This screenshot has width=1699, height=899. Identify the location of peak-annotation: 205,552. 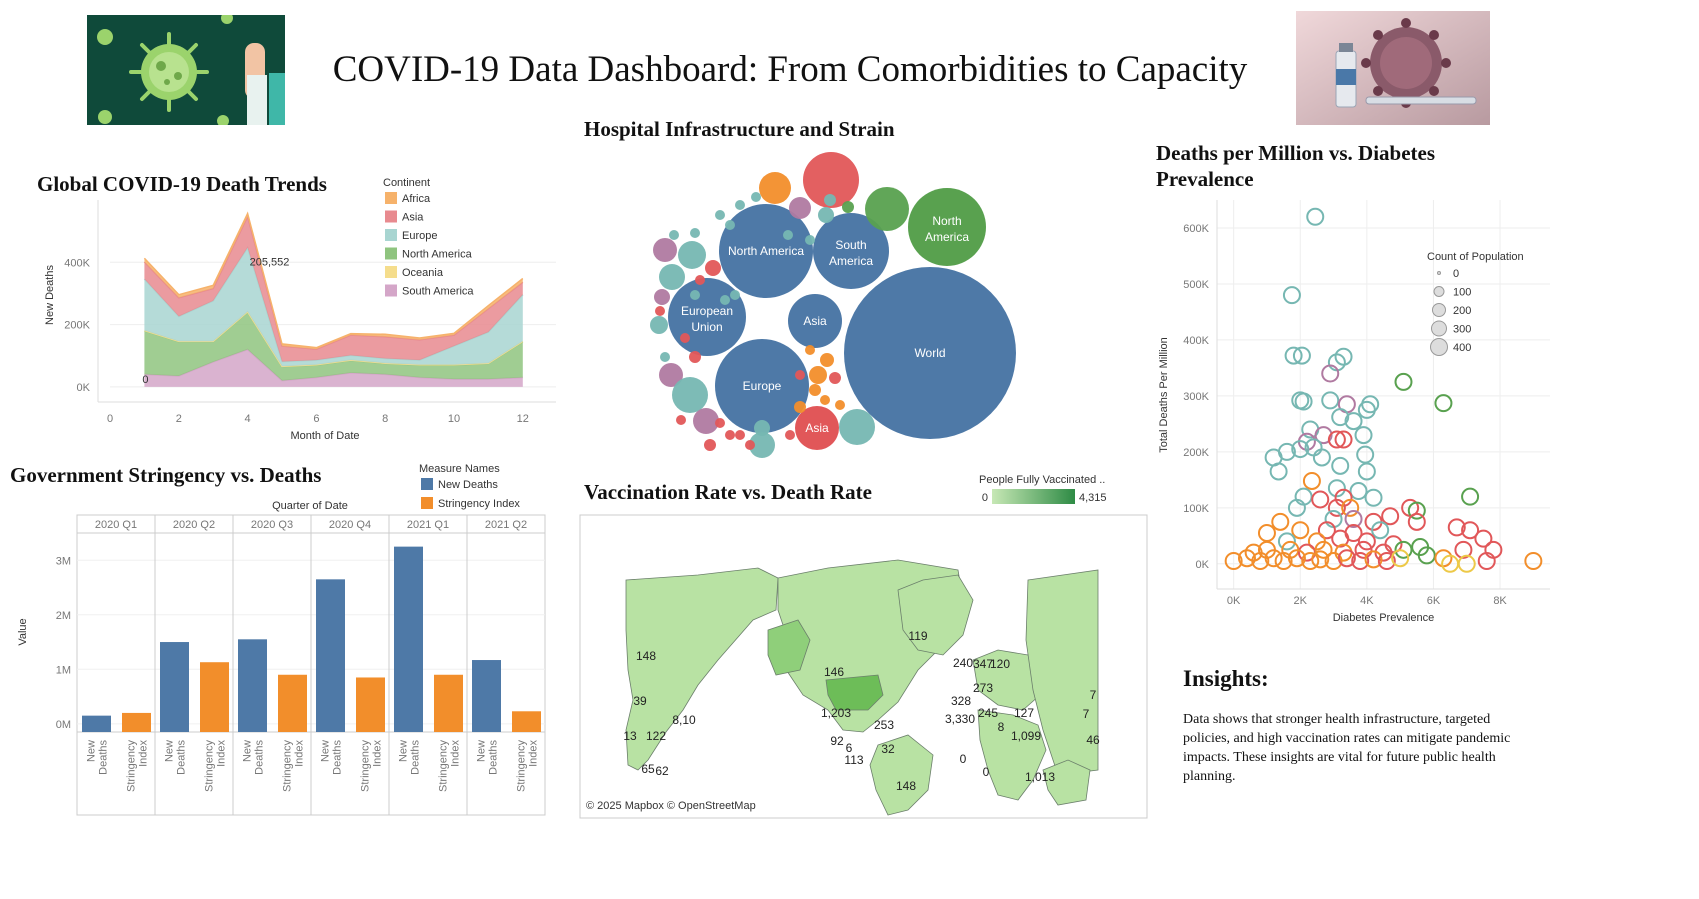
(270, 263).